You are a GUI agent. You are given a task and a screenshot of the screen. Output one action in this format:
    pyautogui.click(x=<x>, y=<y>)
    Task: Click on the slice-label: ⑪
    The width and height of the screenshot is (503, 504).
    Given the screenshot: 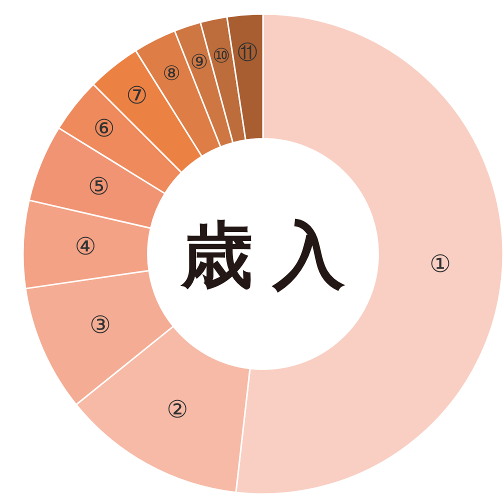 What is the action you would take?
    pyautogui.click(x=248, y=52)
    